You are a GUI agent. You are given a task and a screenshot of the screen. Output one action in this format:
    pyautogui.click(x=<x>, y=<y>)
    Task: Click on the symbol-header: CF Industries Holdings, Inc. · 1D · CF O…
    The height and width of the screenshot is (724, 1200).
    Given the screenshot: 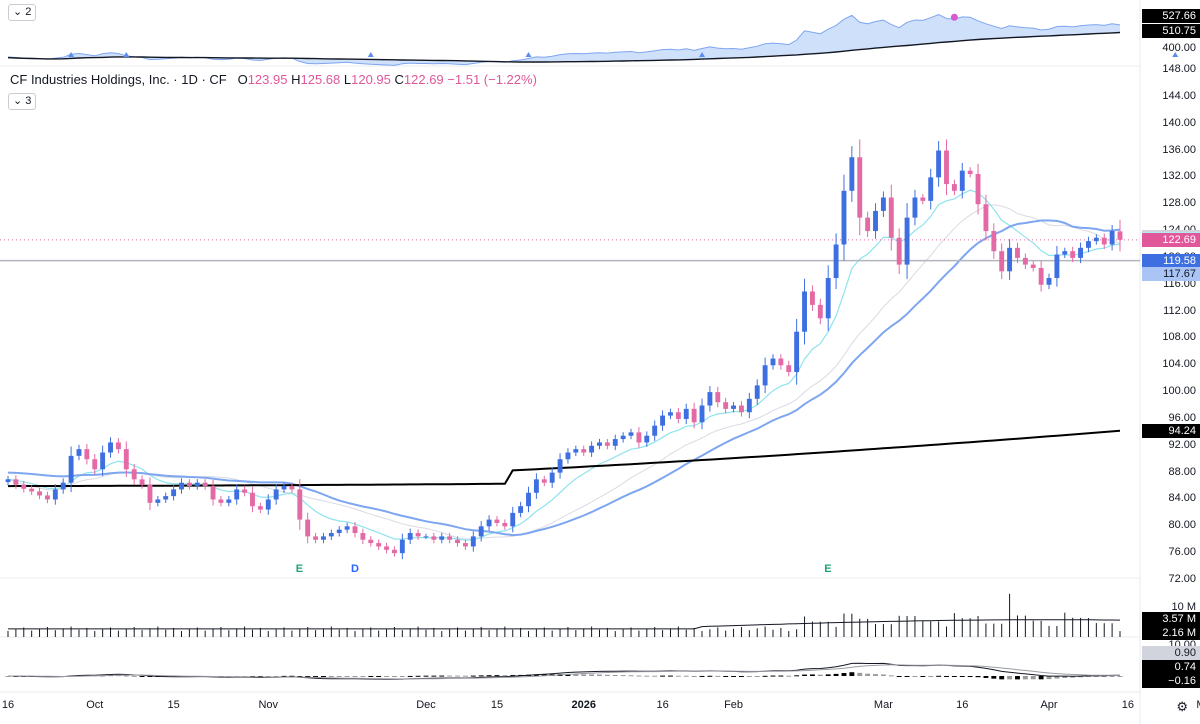 What is the action you would take?
    pyautogui.click(x=273, y=79)
    